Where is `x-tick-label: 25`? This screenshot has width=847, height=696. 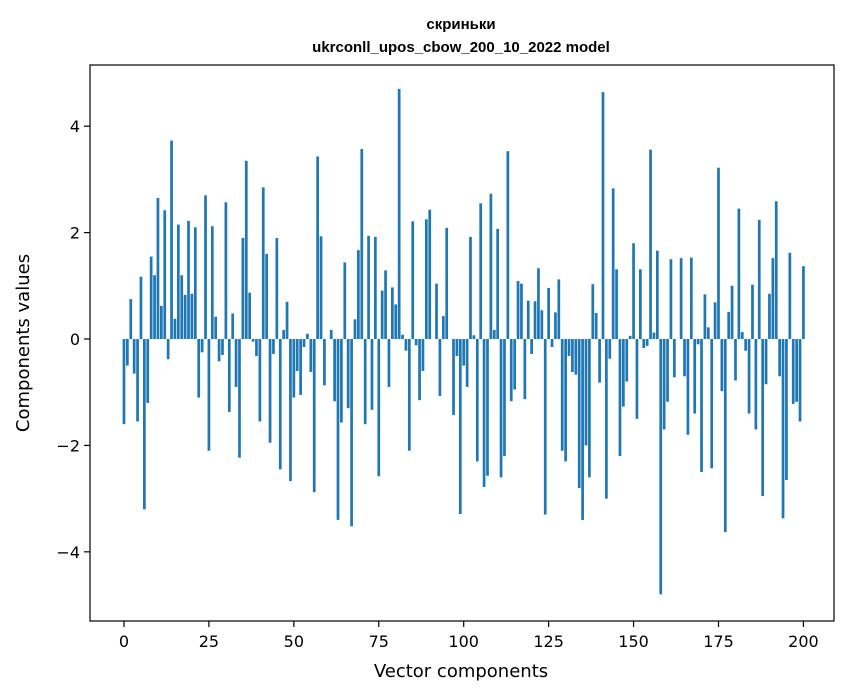 x-tick-label: 25 is located at coordinates (209, 641).